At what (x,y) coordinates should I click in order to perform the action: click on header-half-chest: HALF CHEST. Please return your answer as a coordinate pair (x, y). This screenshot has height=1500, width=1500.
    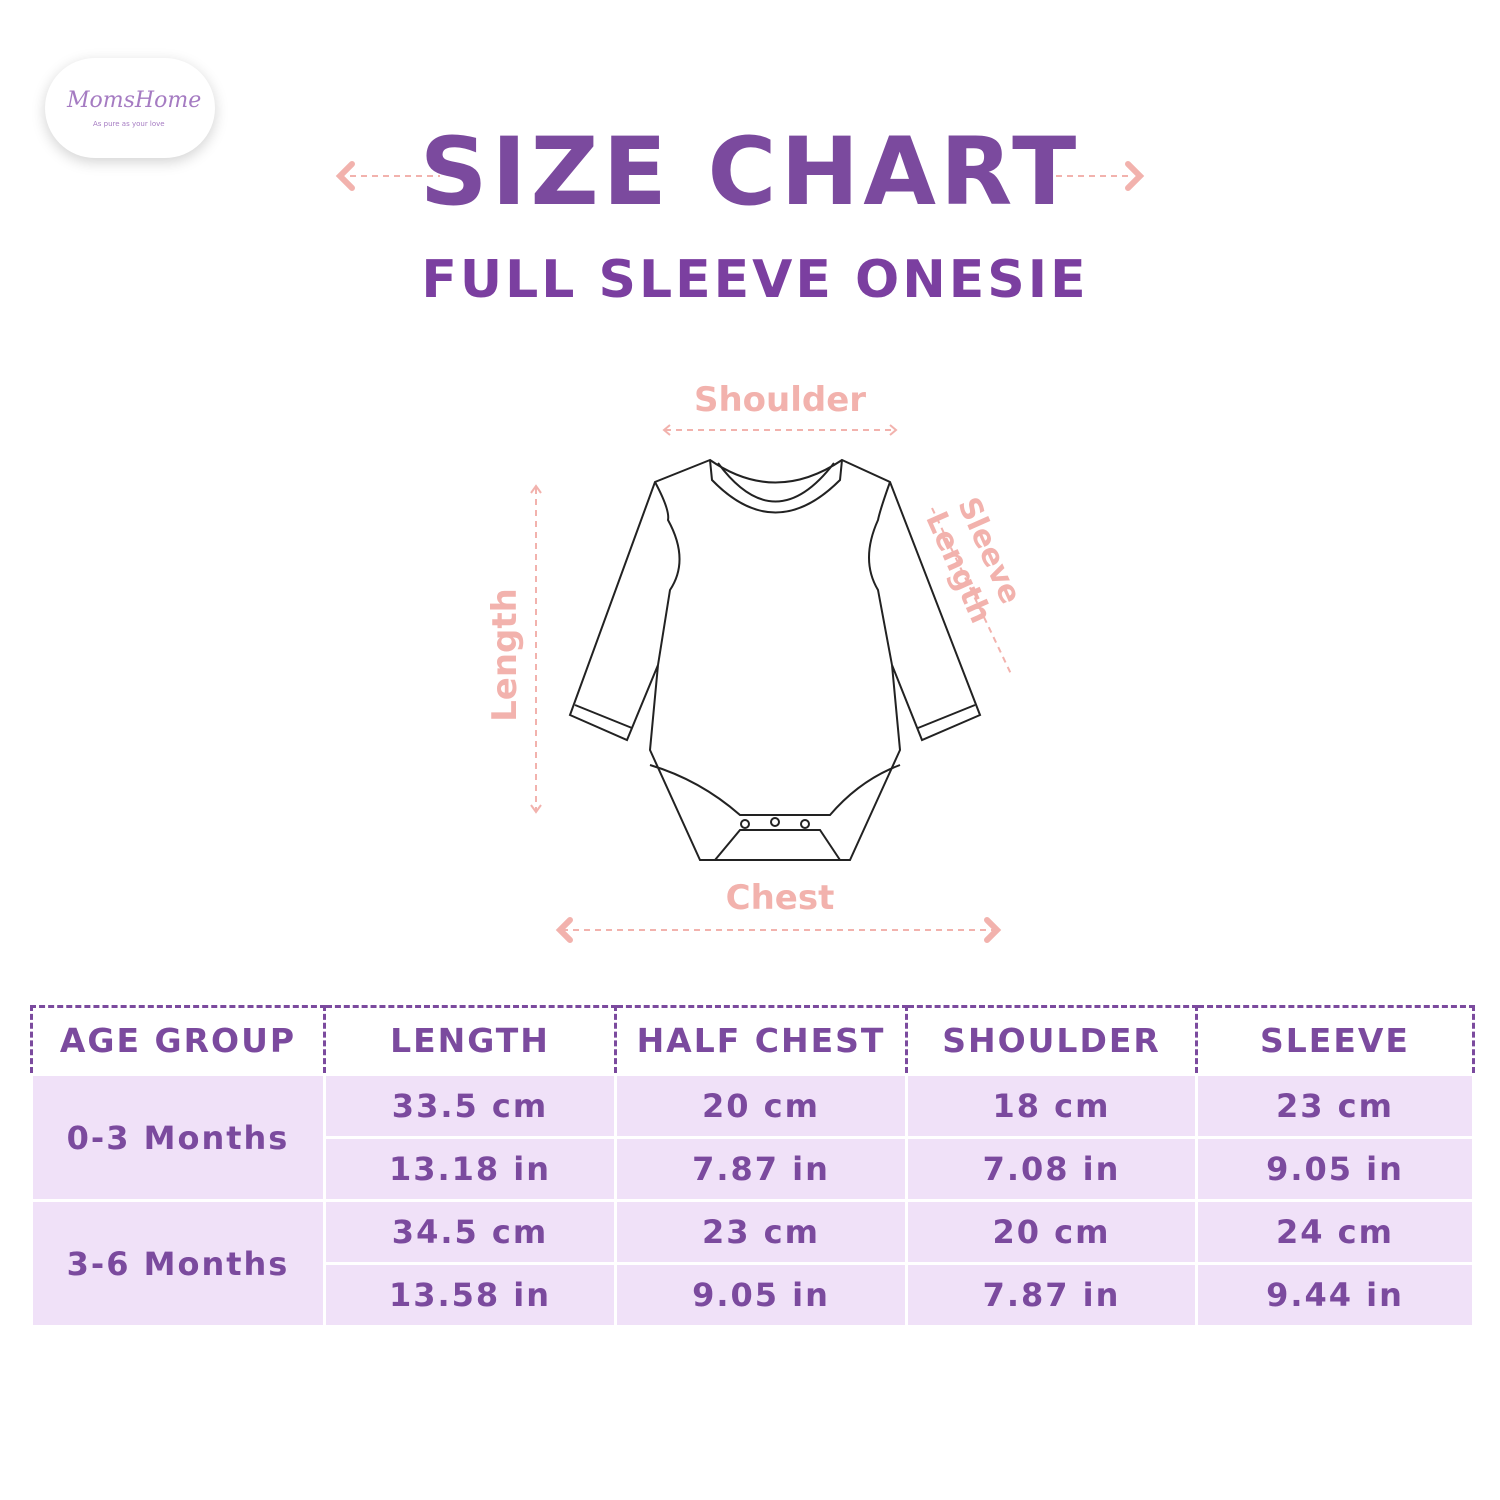
    Looking at the image, I should click on (761, 1040).